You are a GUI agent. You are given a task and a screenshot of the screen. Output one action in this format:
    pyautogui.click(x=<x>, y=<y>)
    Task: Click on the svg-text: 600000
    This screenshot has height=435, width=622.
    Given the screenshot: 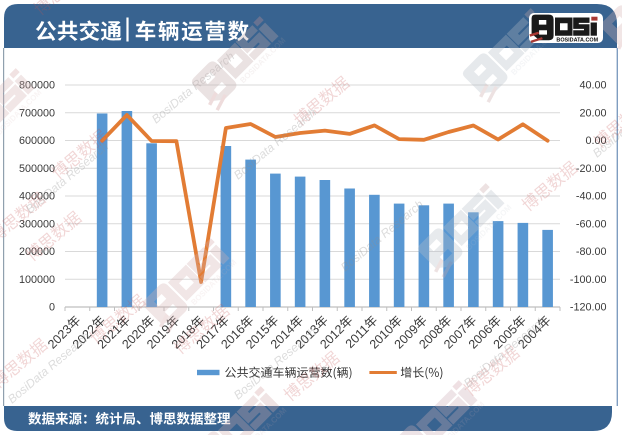 What is the action you would take?
    pyautogui.click(x=37, y=141)
    